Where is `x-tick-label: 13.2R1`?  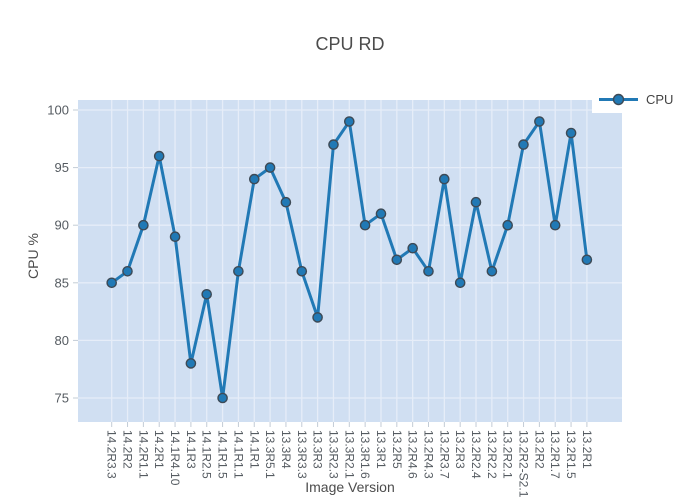 x-tick-label: 13.2R1 is located at coordinates (587, 449).